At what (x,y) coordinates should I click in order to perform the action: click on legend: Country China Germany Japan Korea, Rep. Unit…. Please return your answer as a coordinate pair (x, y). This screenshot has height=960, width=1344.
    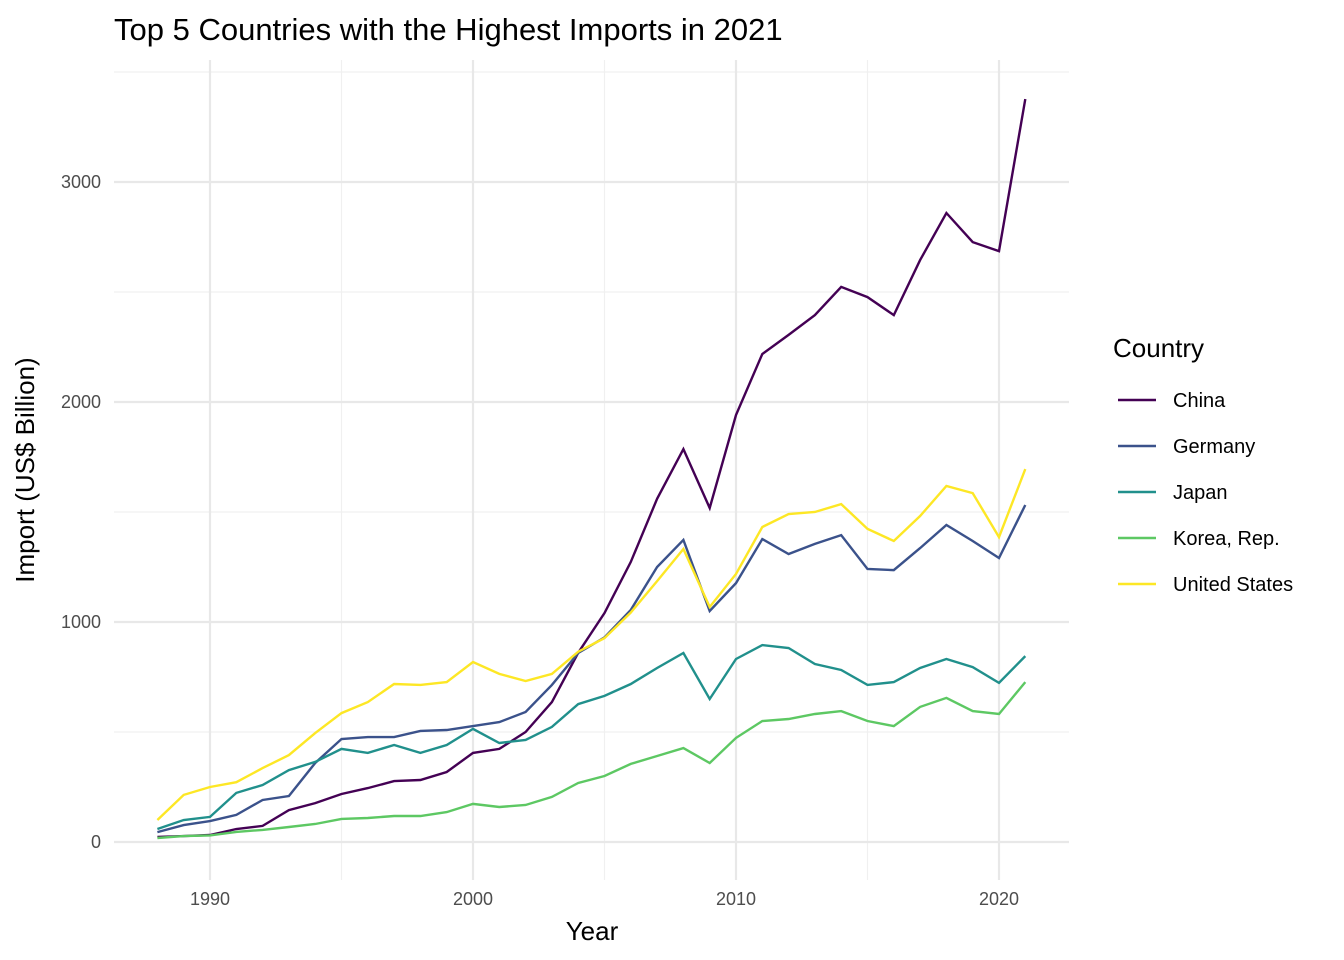
    Looking at the image, I should click on (1203, 464).